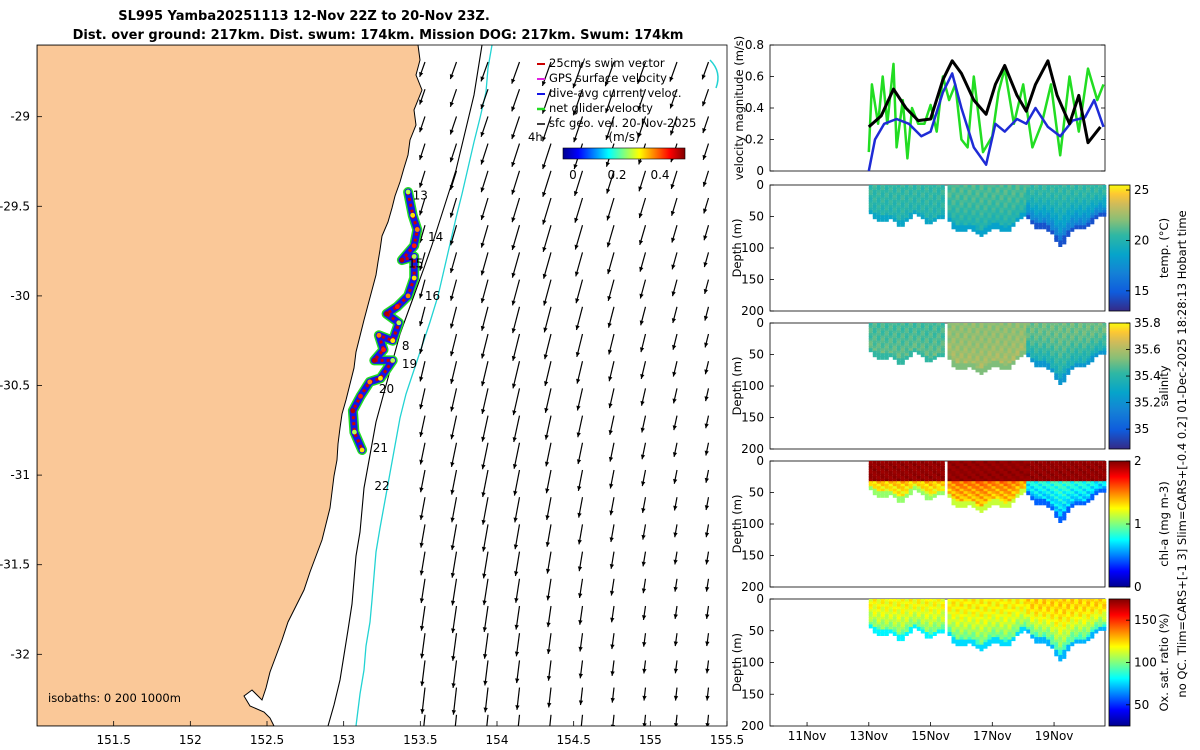  I want to click on colorbar-tick-label: 1, so click(1138, 524).